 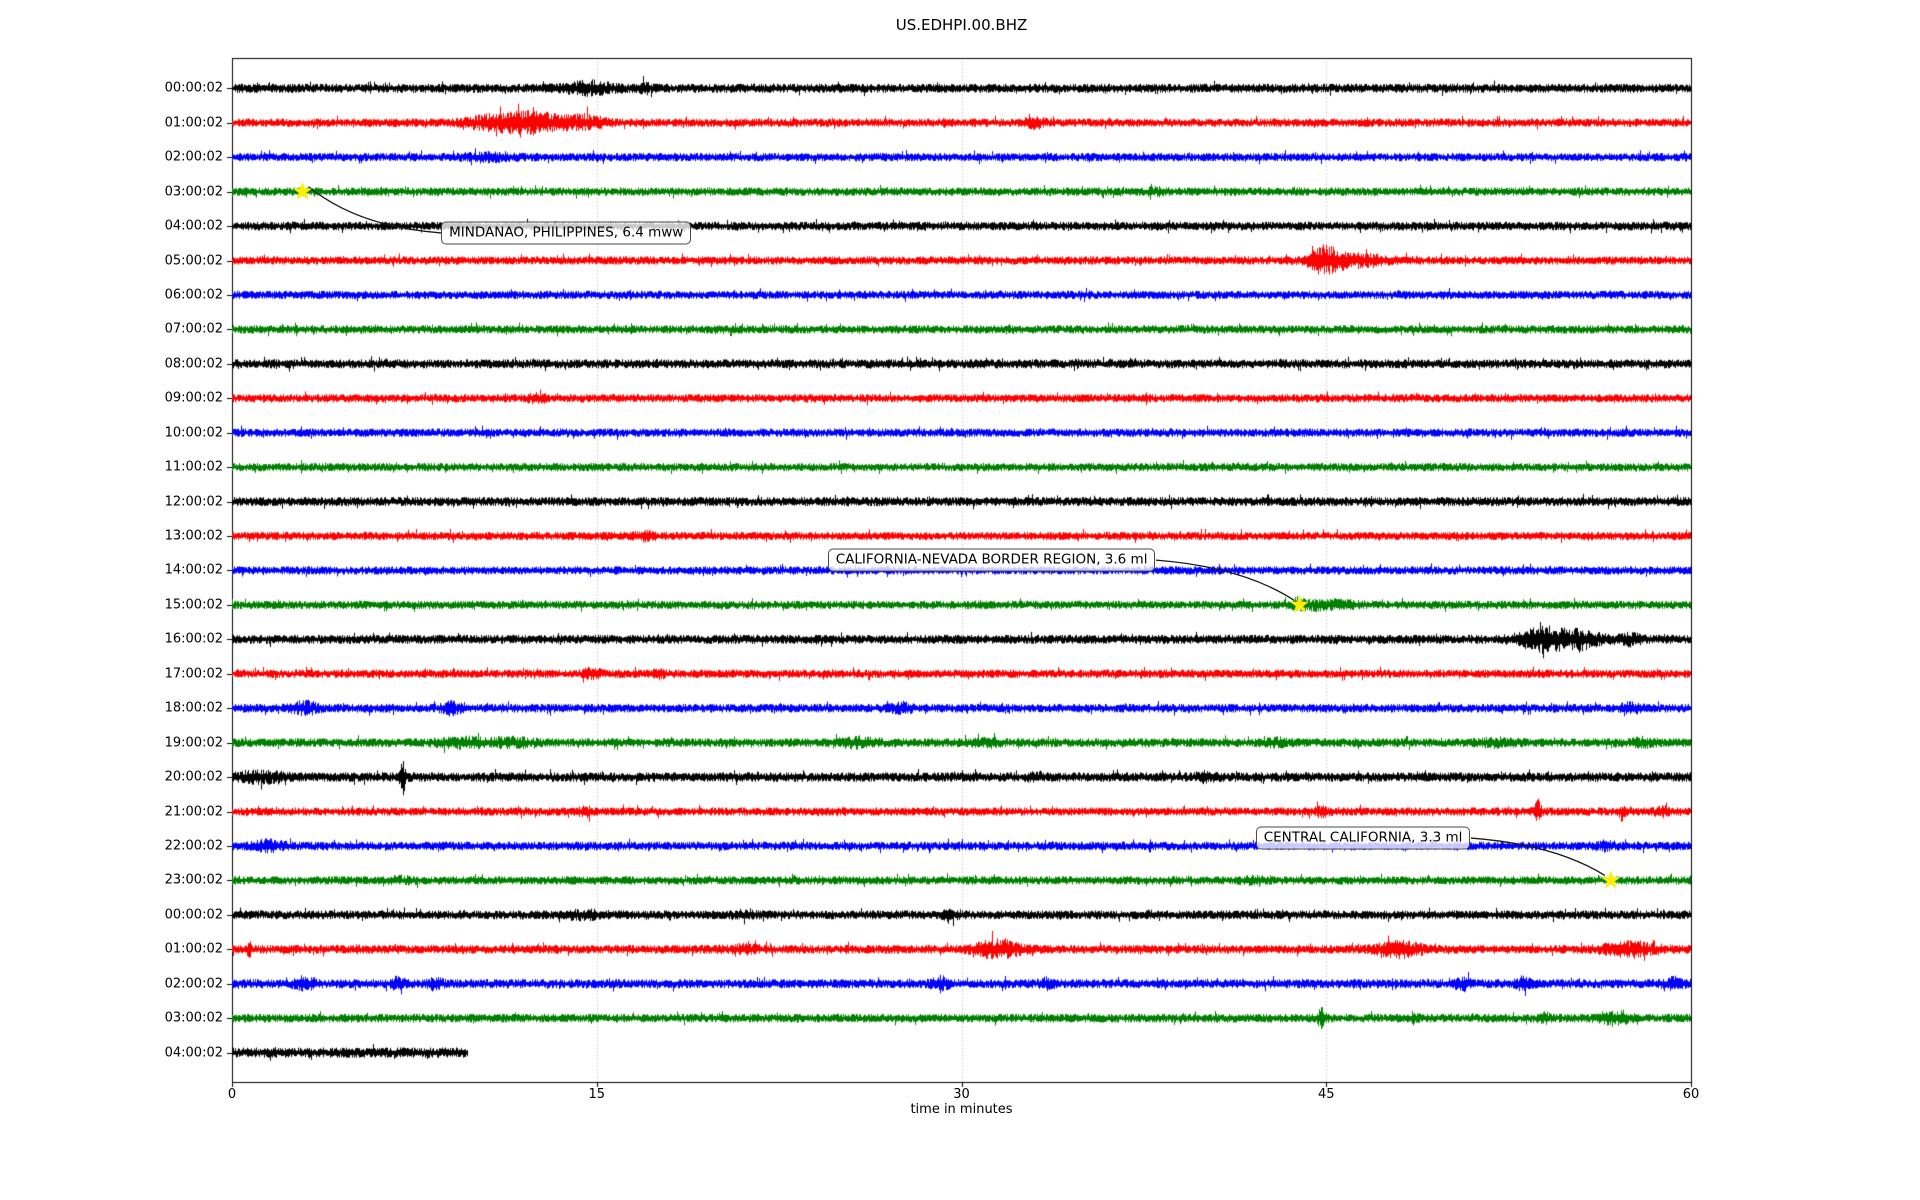 I want to click on row-label: 21:00:02, so click(x=193, y=812).